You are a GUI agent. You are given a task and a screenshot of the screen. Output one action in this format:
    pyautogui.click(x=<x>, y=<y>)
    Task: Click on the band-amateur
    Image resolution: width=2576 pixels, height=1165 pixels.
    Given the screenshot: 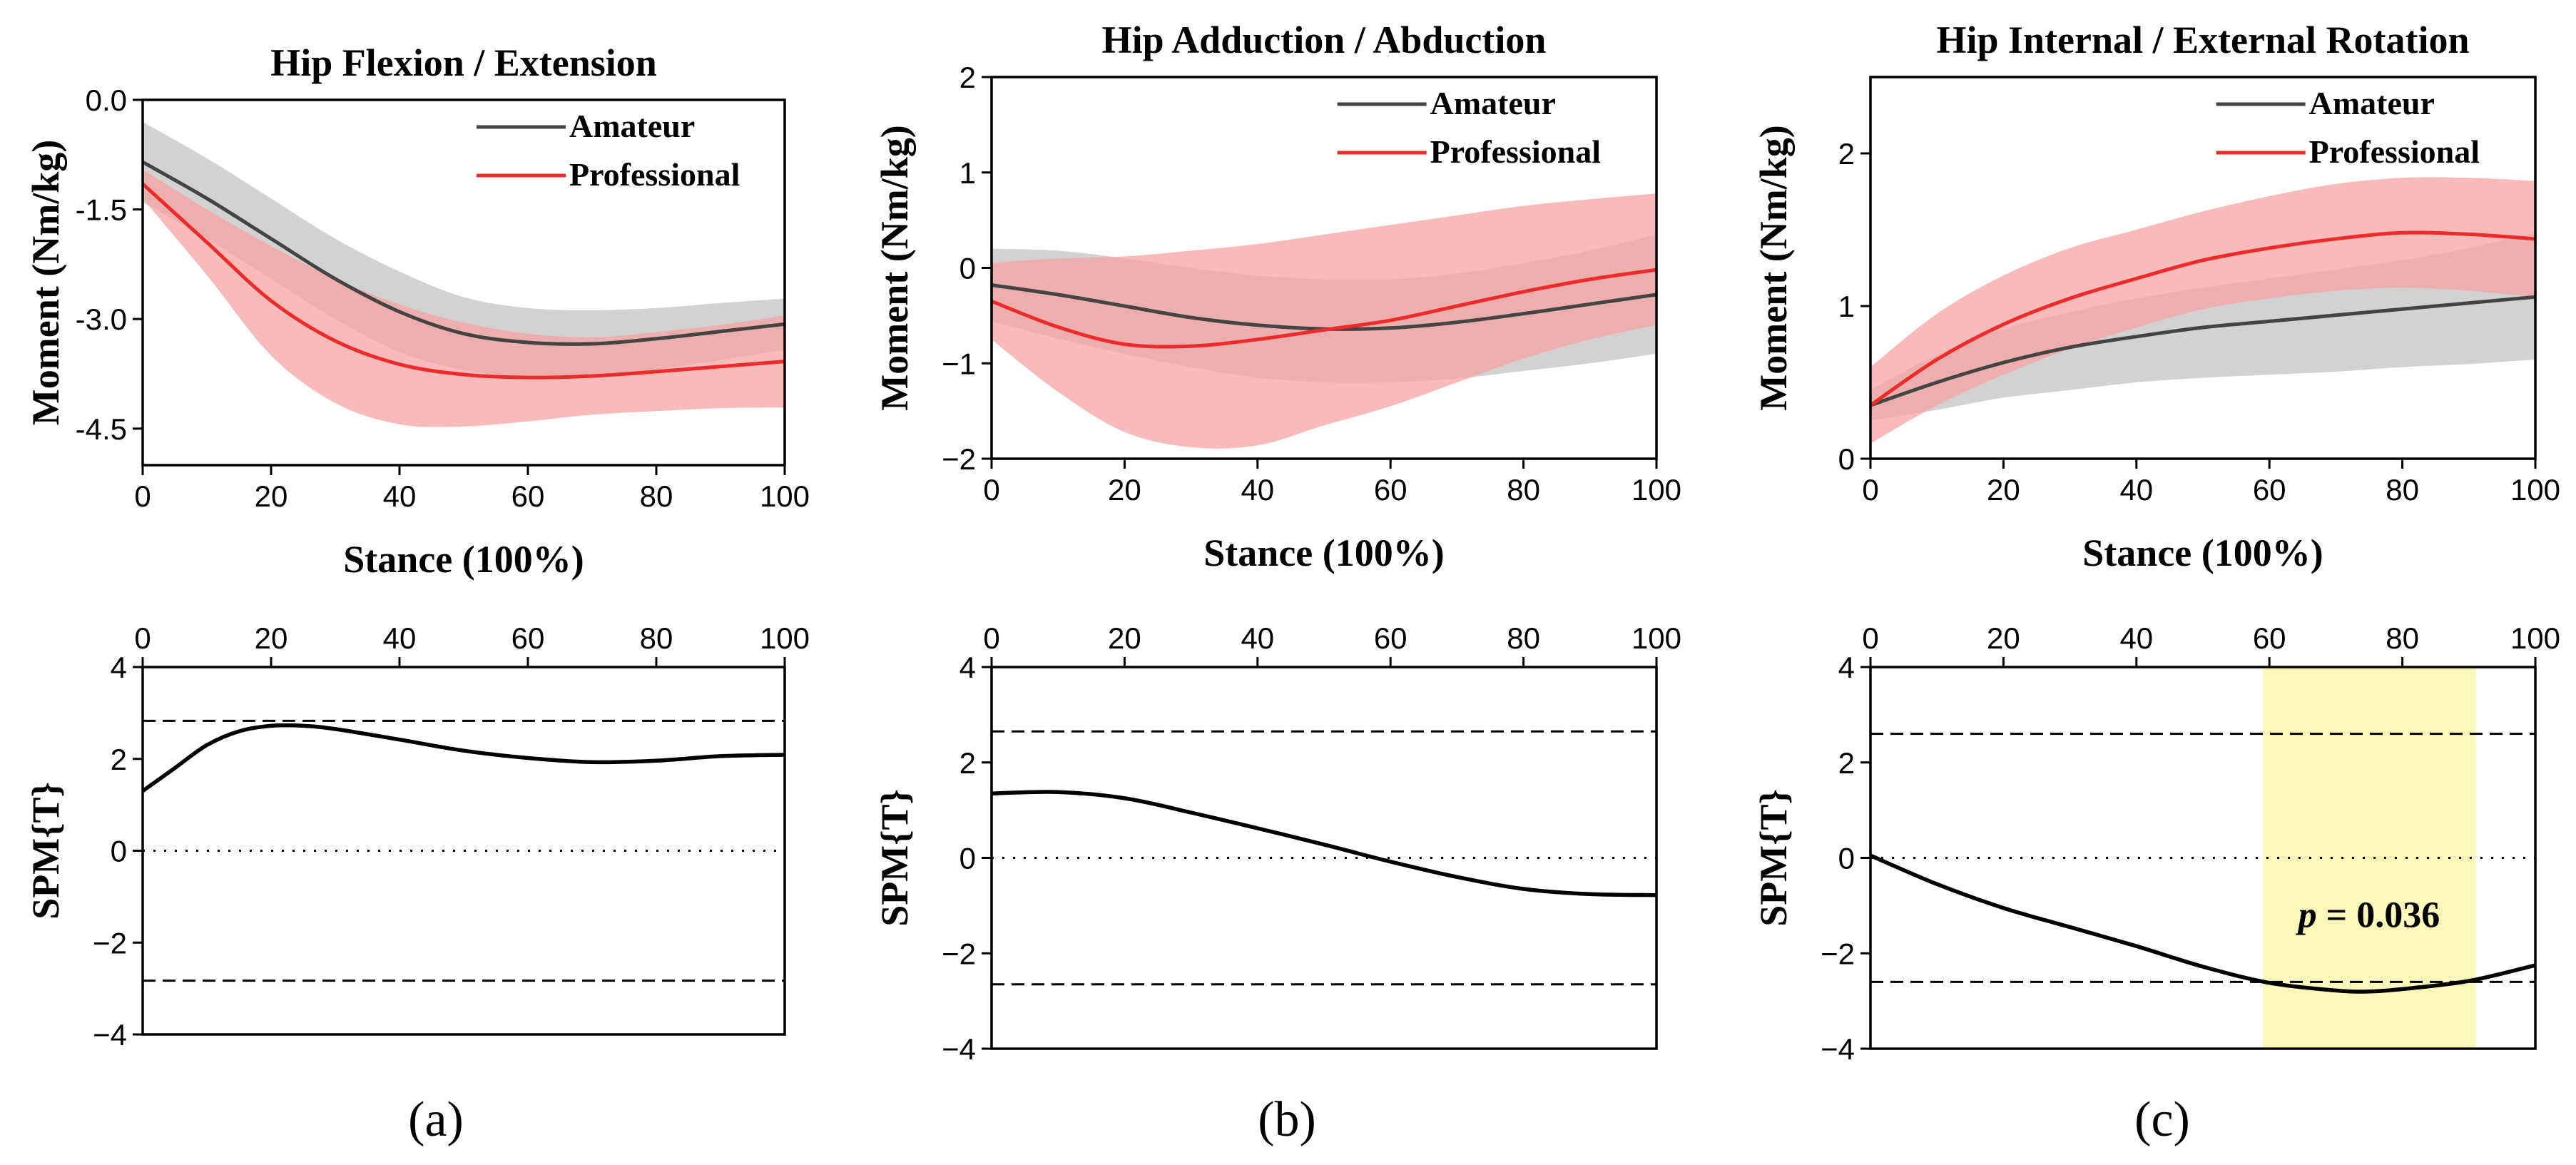 What is the action you would take?
    pyautogui.click(x=464, y=250)
    